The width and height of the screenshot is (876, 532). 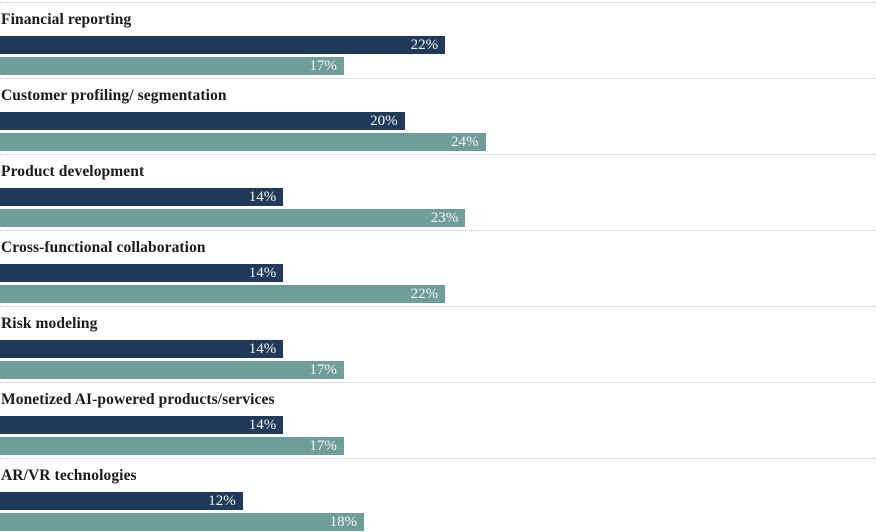 What do you see at coordinates (465, 142) in the screenshot?
I see `bar-value-label: 24%` at bounding box center [465, 142].